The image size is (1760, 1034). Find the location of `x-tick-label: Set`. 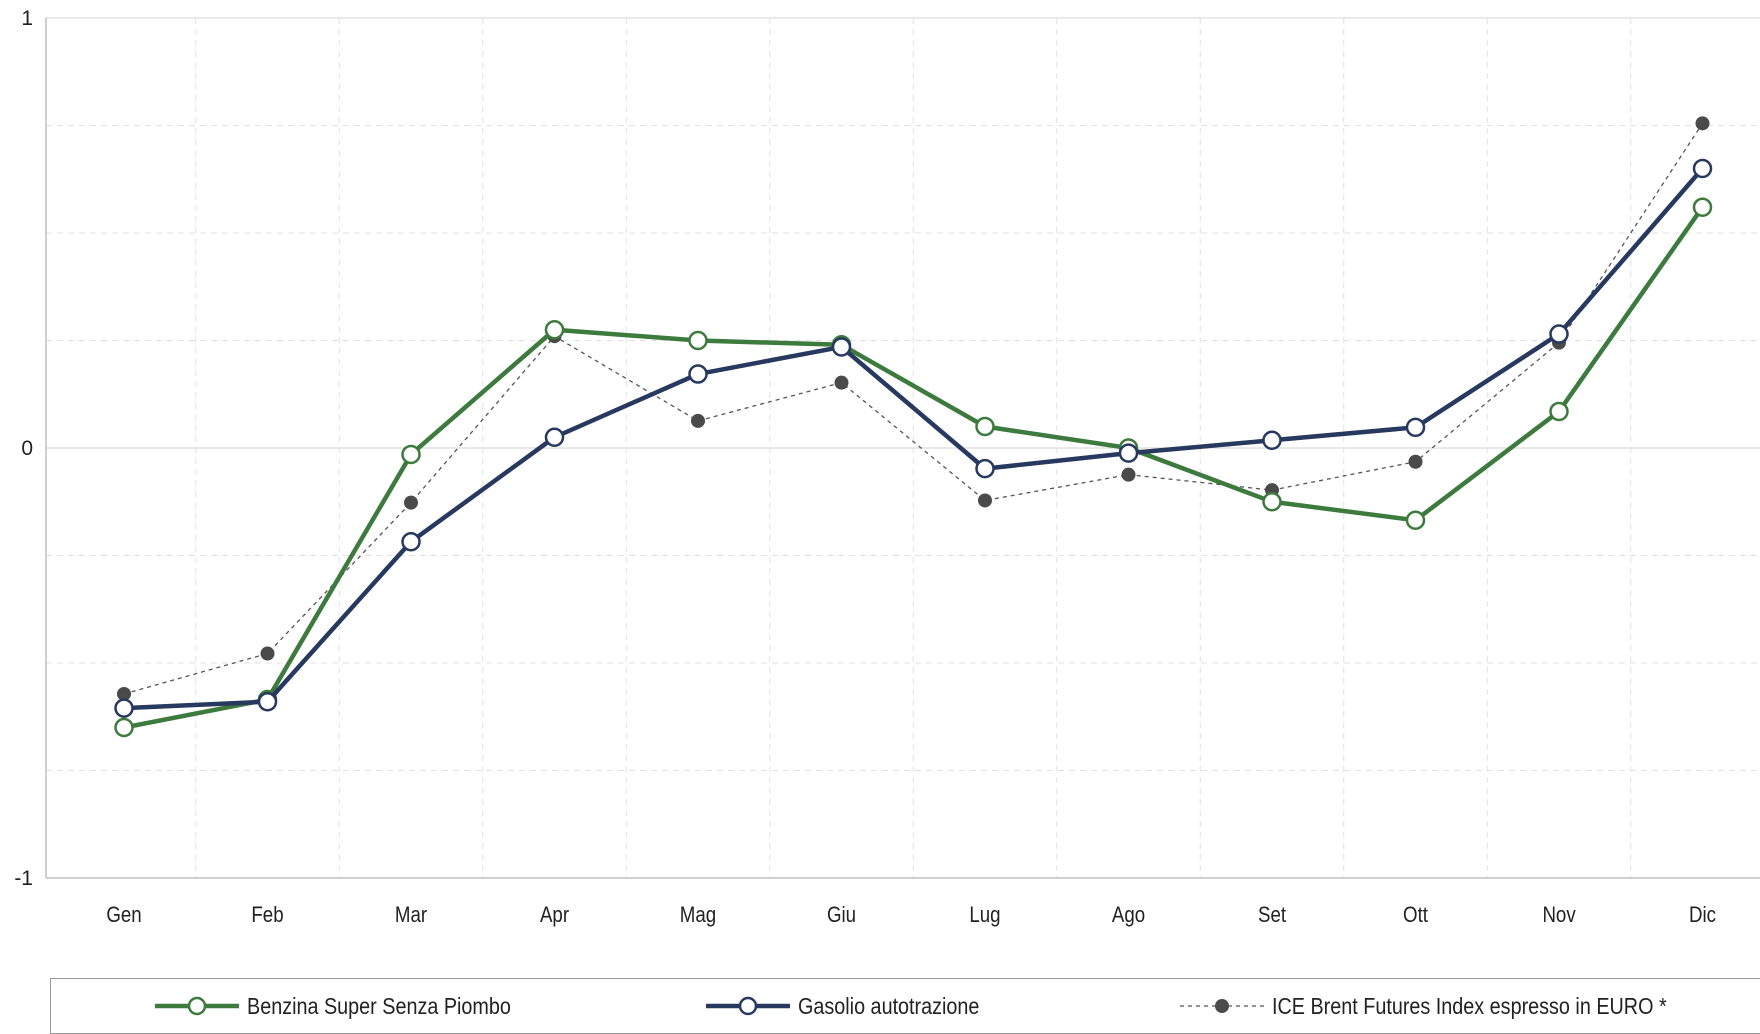

x-tick-label: Set is located at coordinates (1272, 916).